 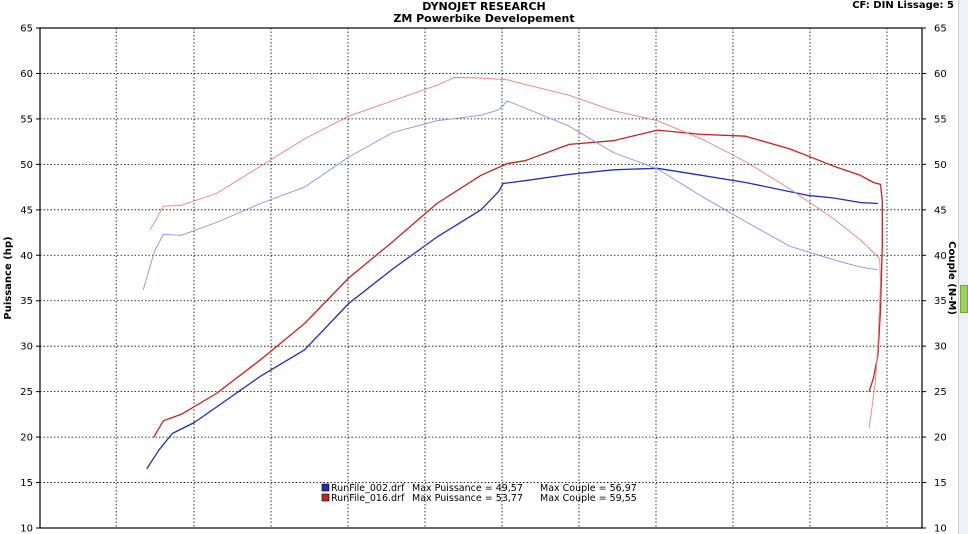 I want to click on y-tick-label-left: 35, so click(x=26, y=301).